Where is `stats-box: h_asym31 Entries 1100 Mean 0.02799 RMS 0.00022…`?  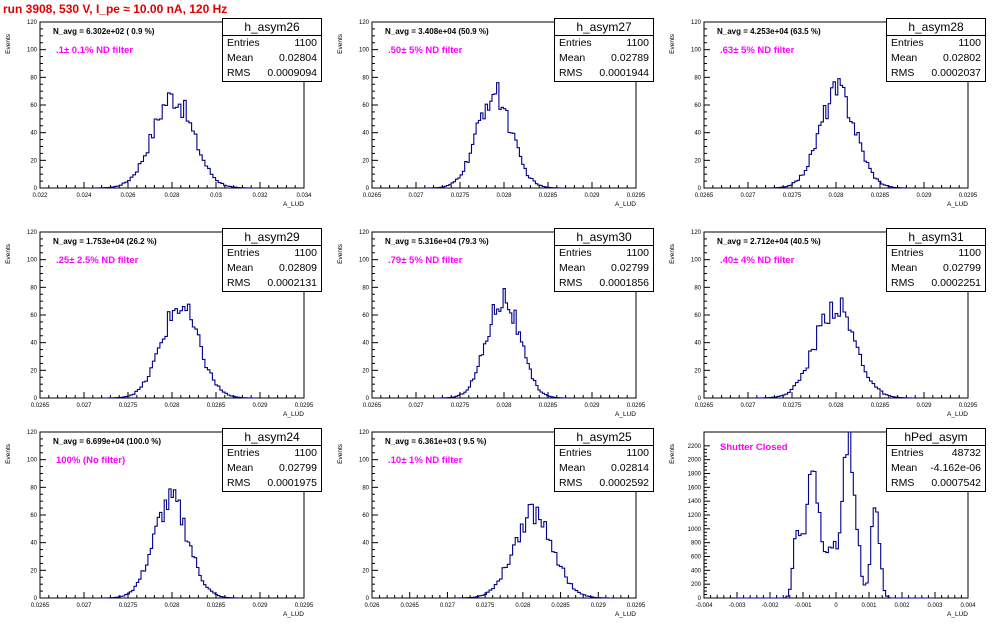 stats-box: h_asym31 Entries 1100 Mean 0.02799 RMS 0.00022… is located at coordinates (936, 260).